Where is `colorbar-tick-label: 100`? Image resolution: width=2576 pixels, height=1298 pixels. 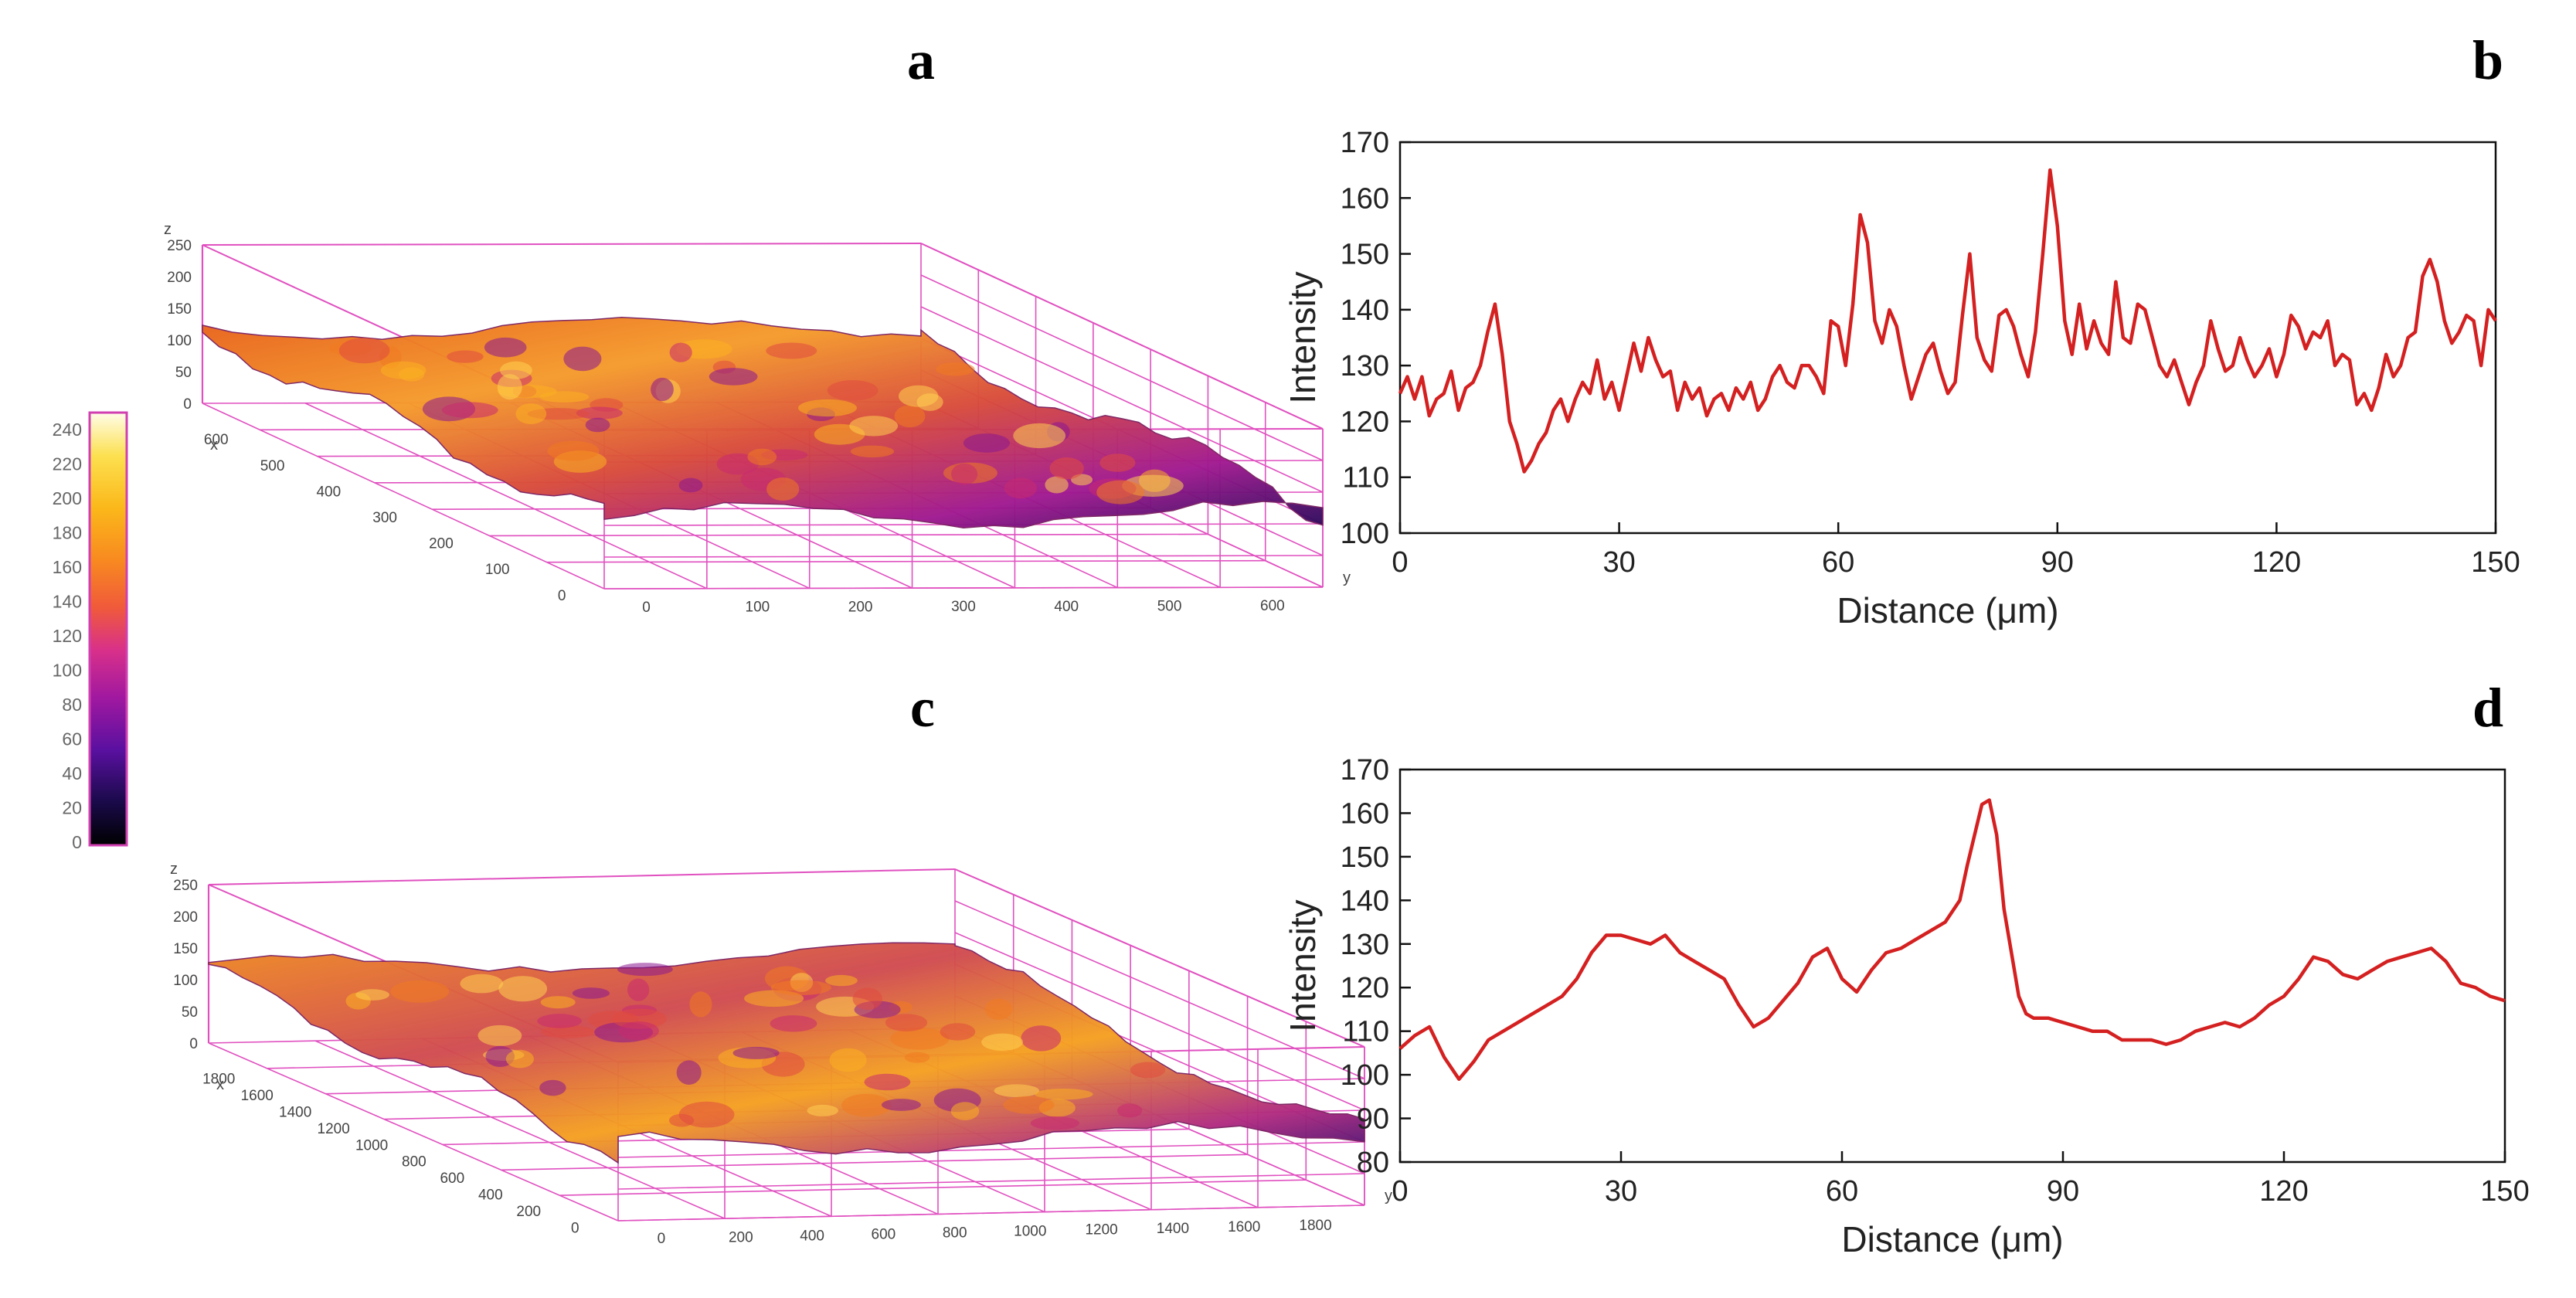
colorbar-tick-label: 100 is located at coordinates (67, 671).